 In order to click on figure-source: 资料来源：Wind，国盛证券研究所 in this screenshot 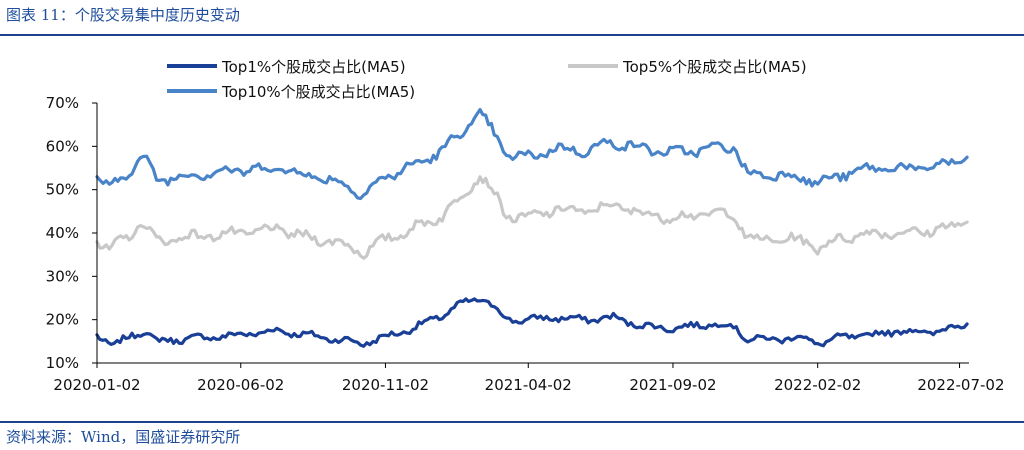, I will do `click(123, 437)`.